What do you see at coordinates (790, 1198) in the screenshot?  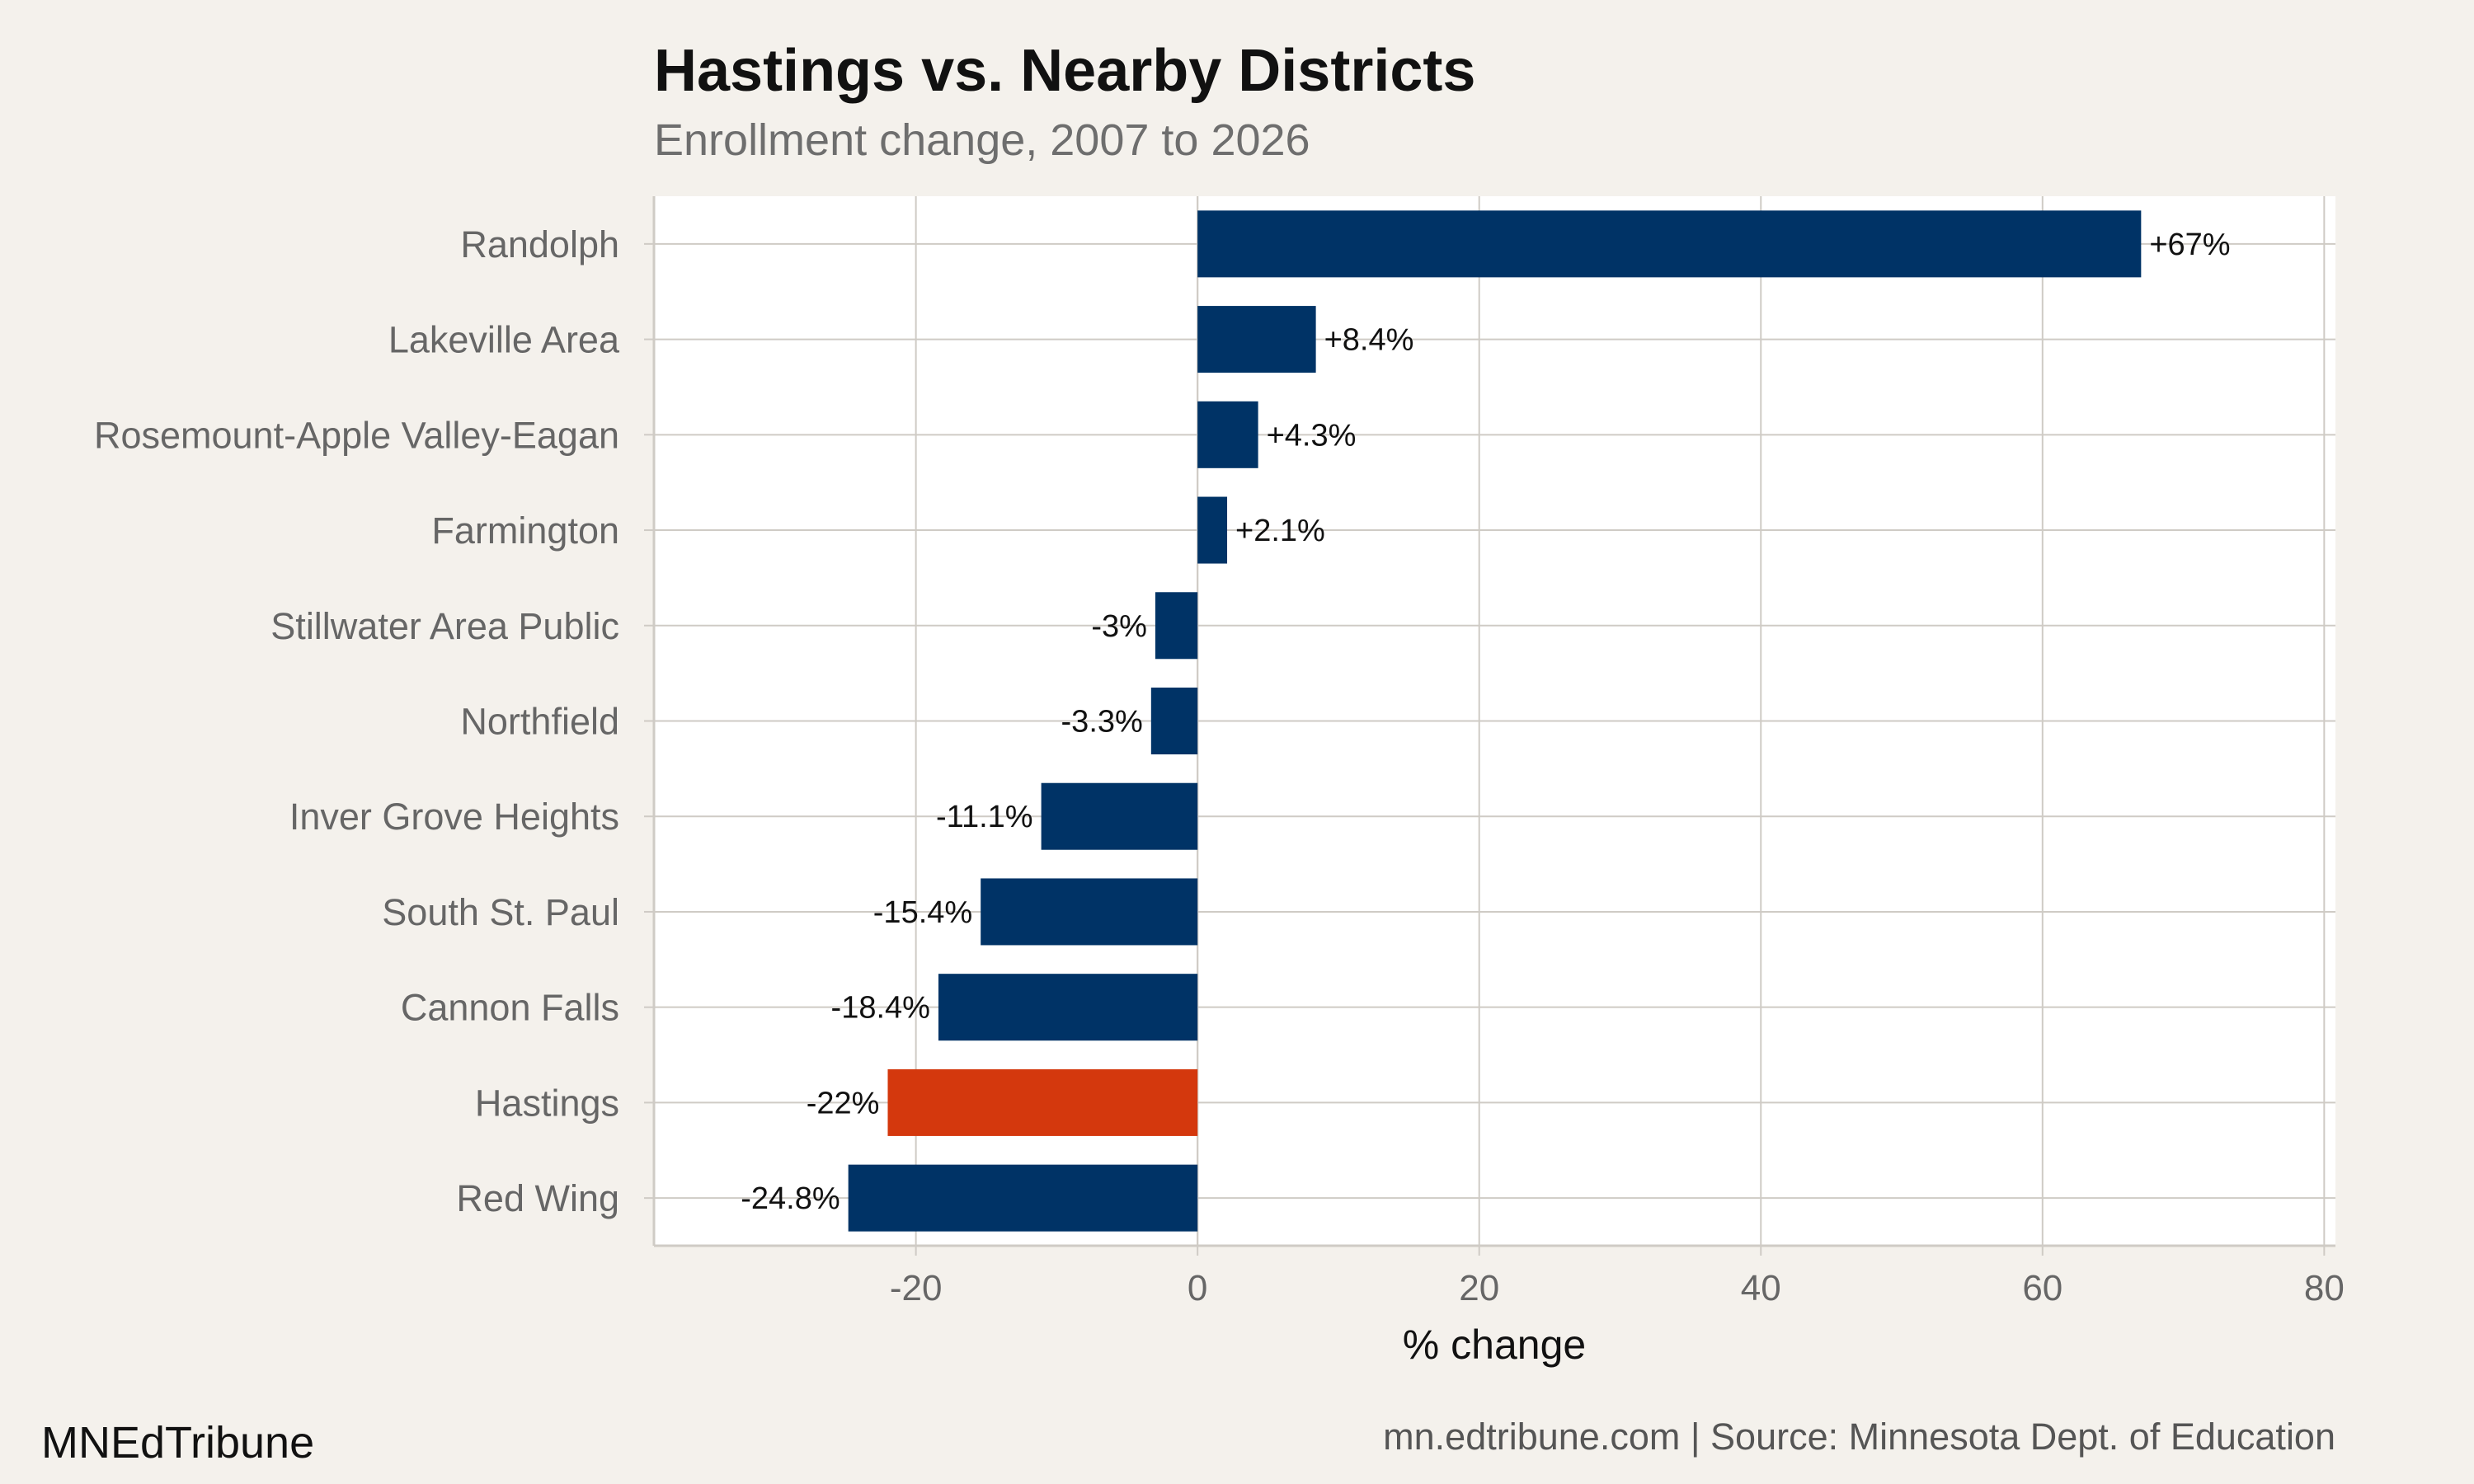 I see `data-label: -24.8%` at bounding box center [790, 1198].